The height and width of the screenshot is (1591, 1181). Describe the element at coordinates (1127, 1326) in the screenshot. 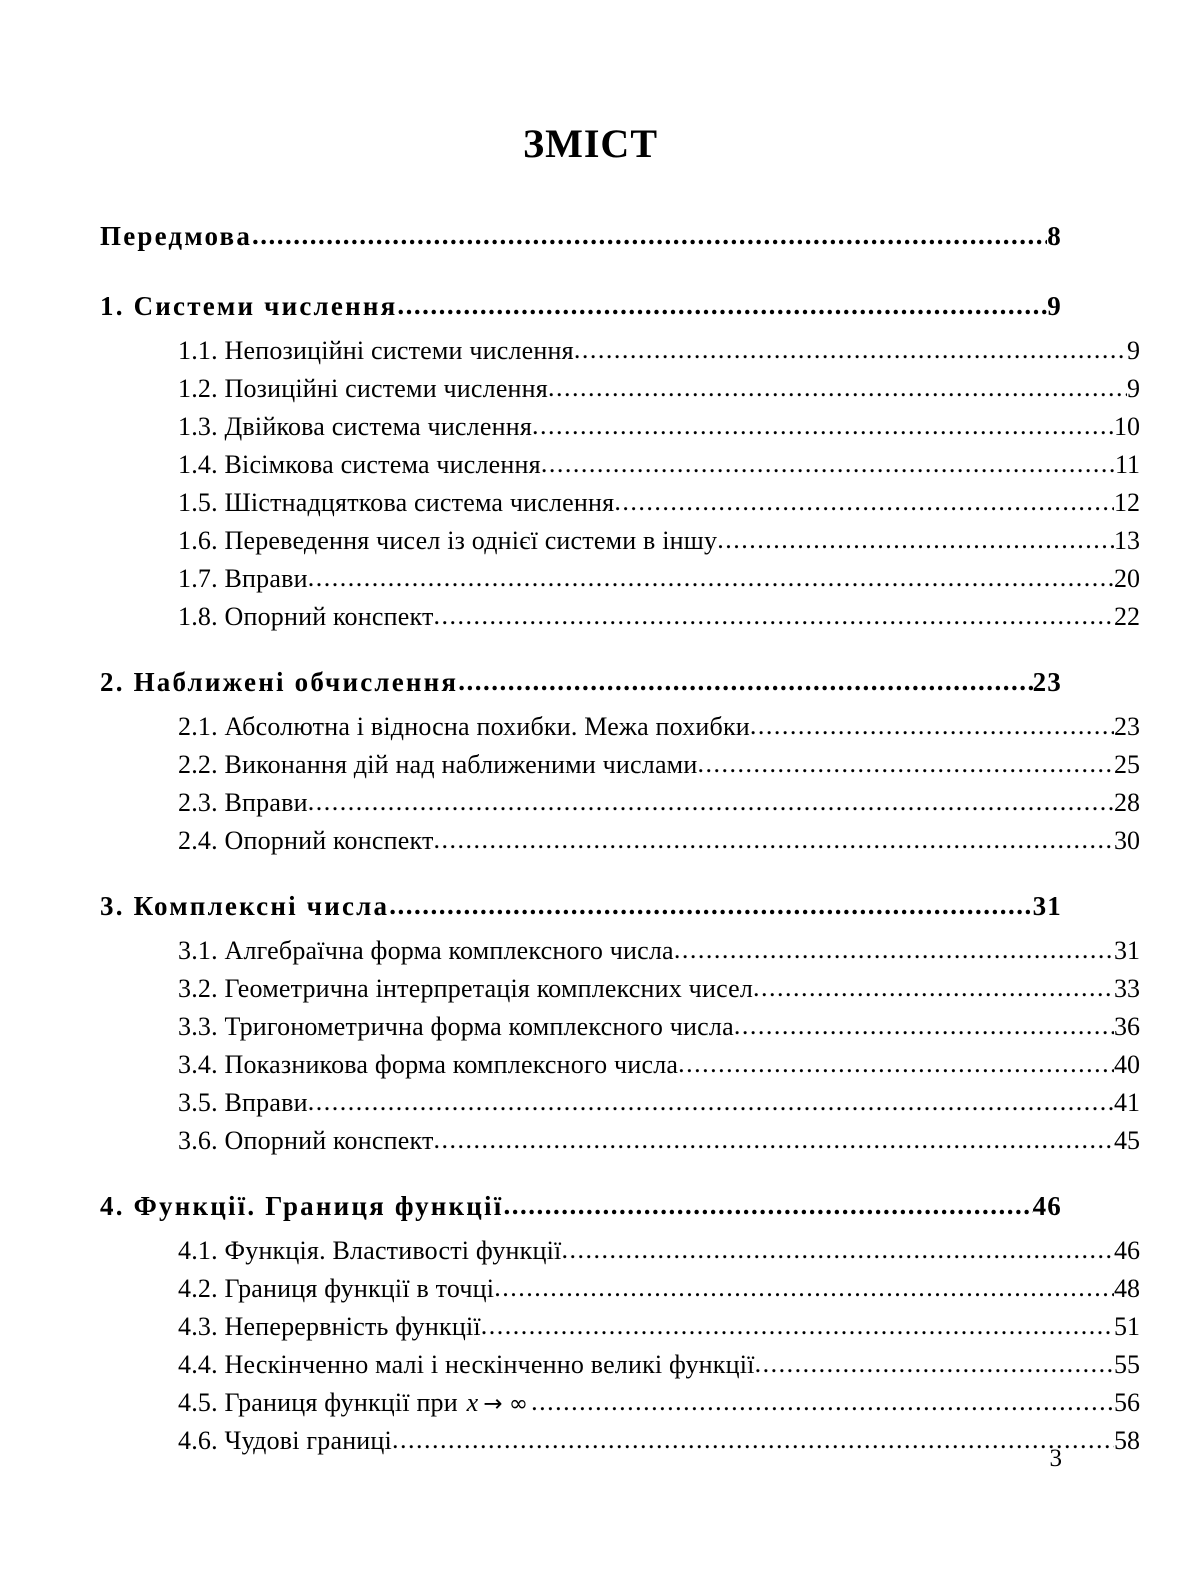

I see `toc-entry-page-number: 51` at that location.